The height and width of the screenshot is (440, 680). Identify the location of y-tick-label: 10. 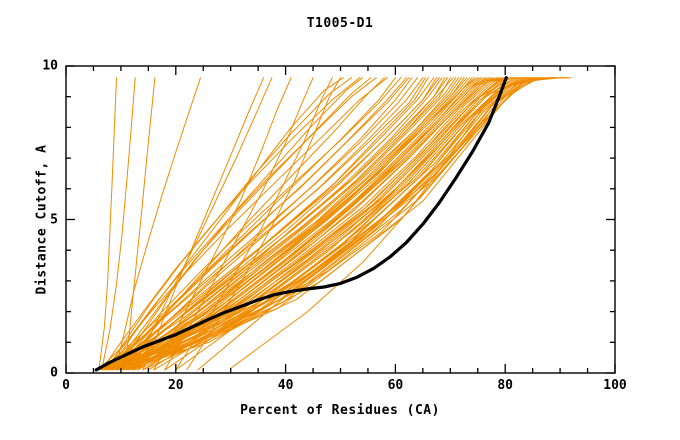
(50, 66).